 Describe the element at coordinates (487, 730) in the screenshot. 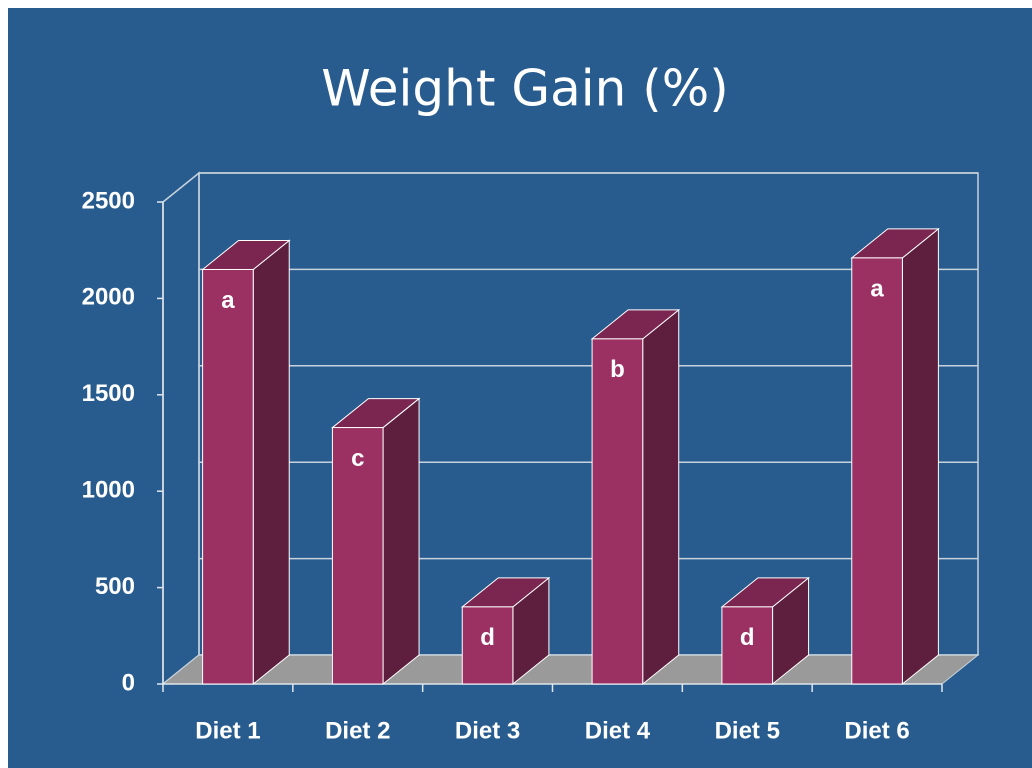

I see `x-tick-label: Diet 3` at that location.